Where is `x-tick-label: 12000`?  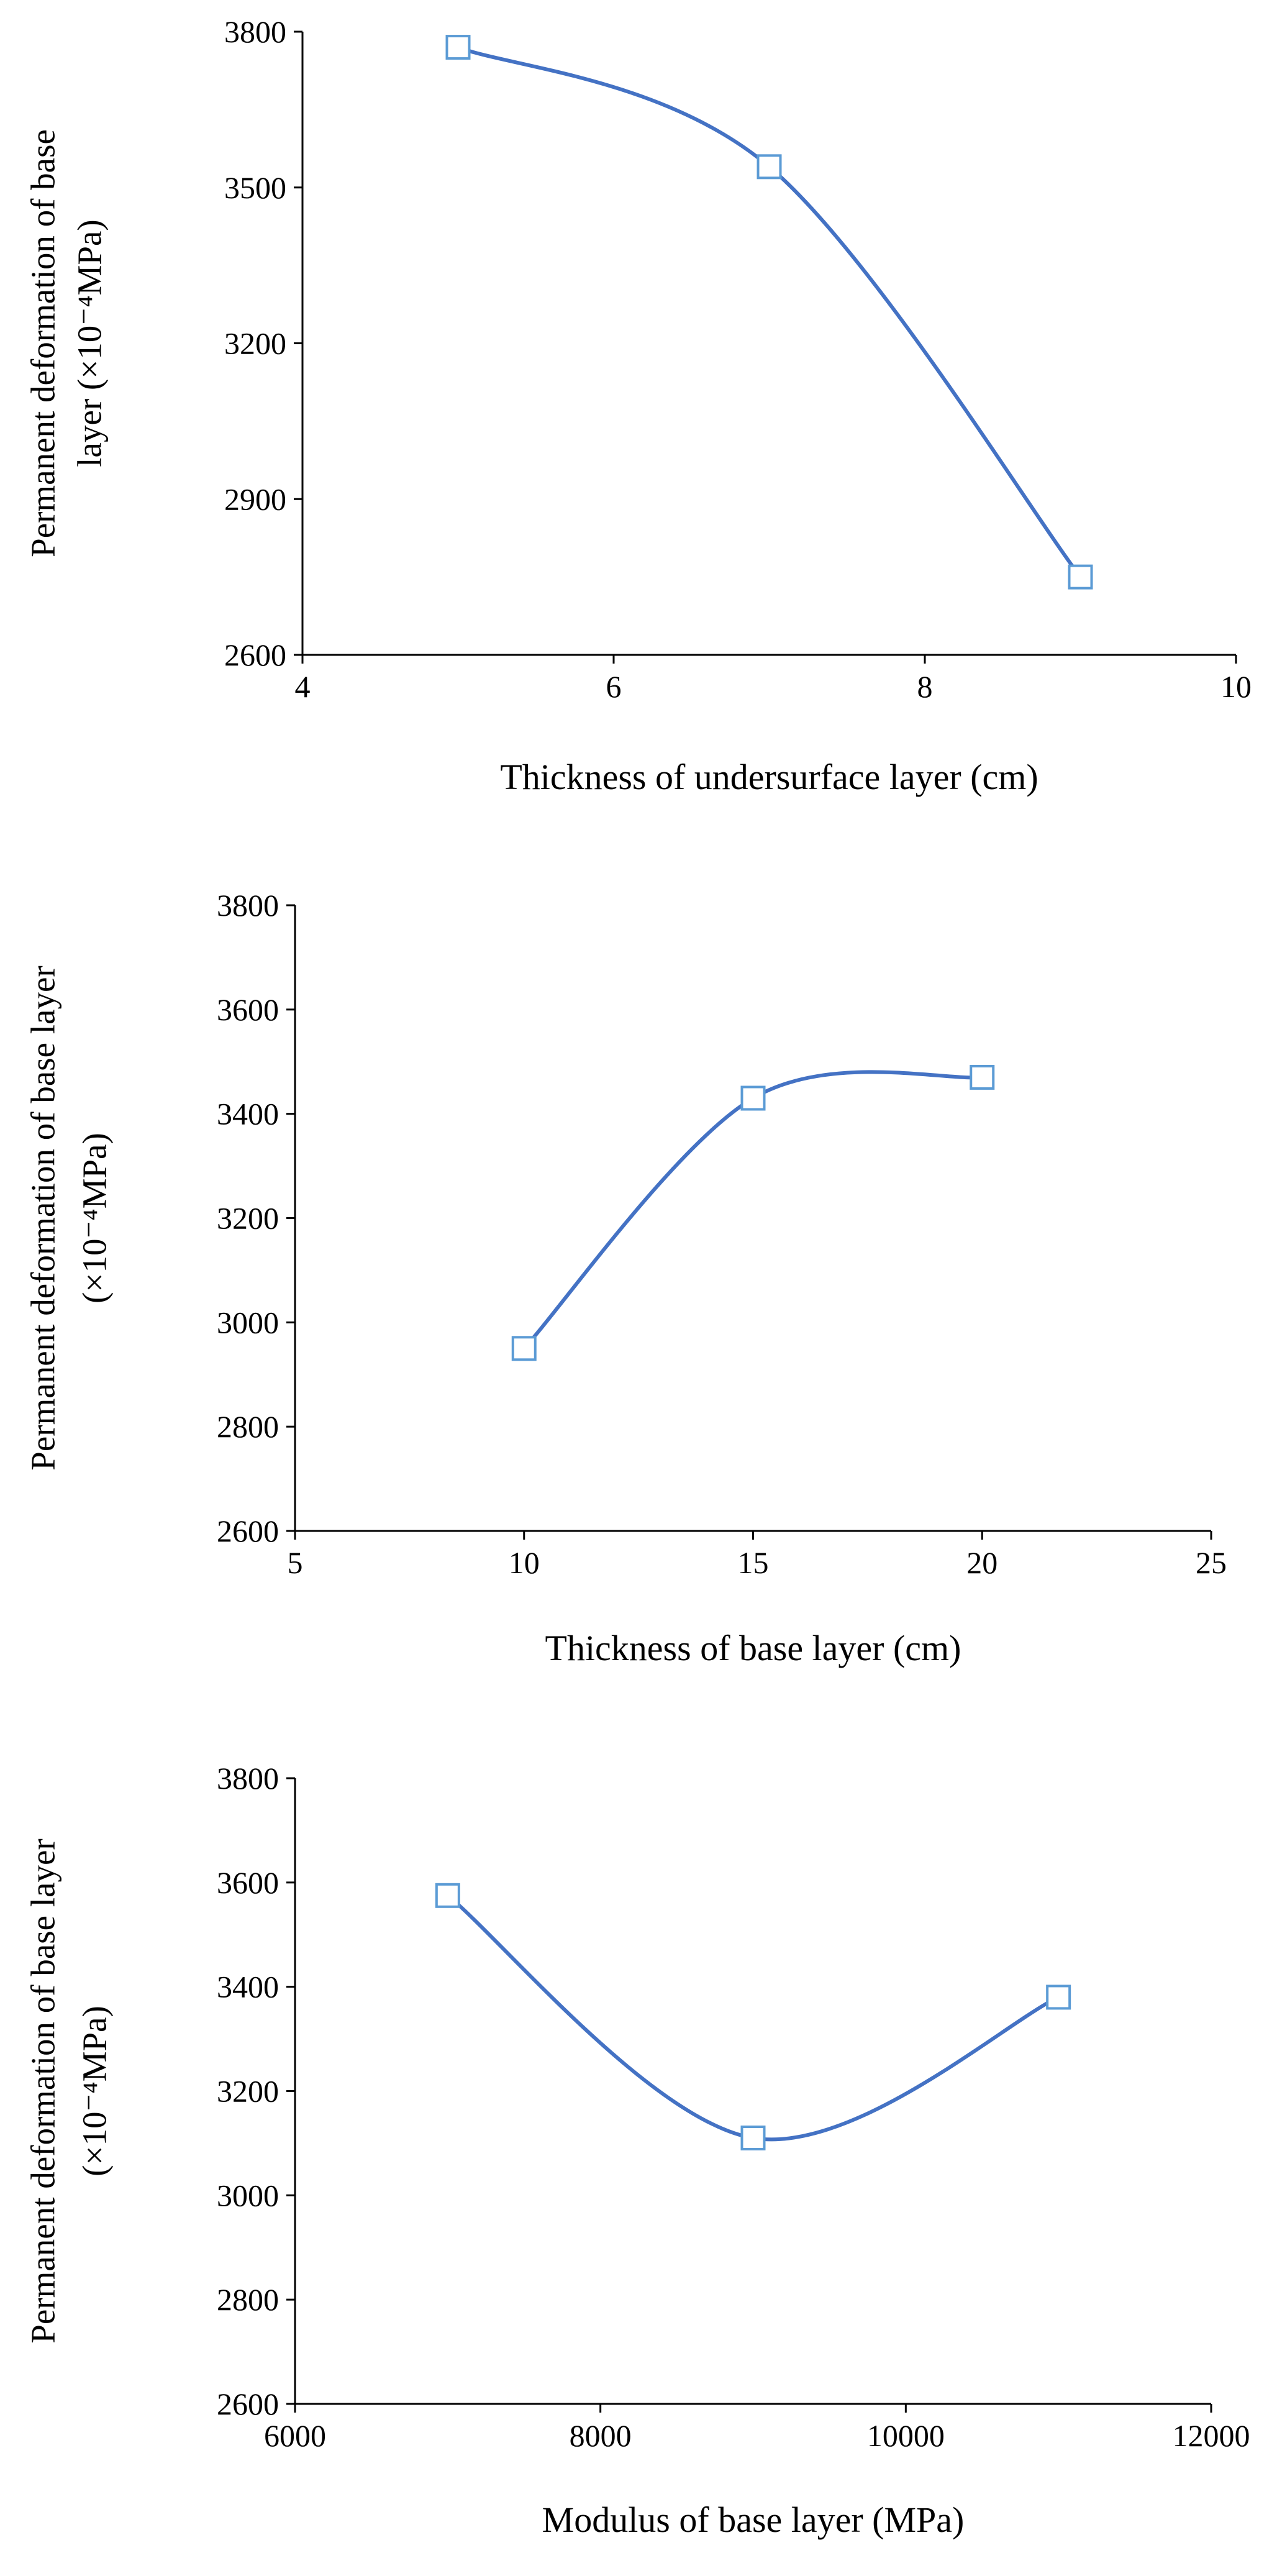
x-tick-label: 12000 is located at coordinates (1211, 2435).